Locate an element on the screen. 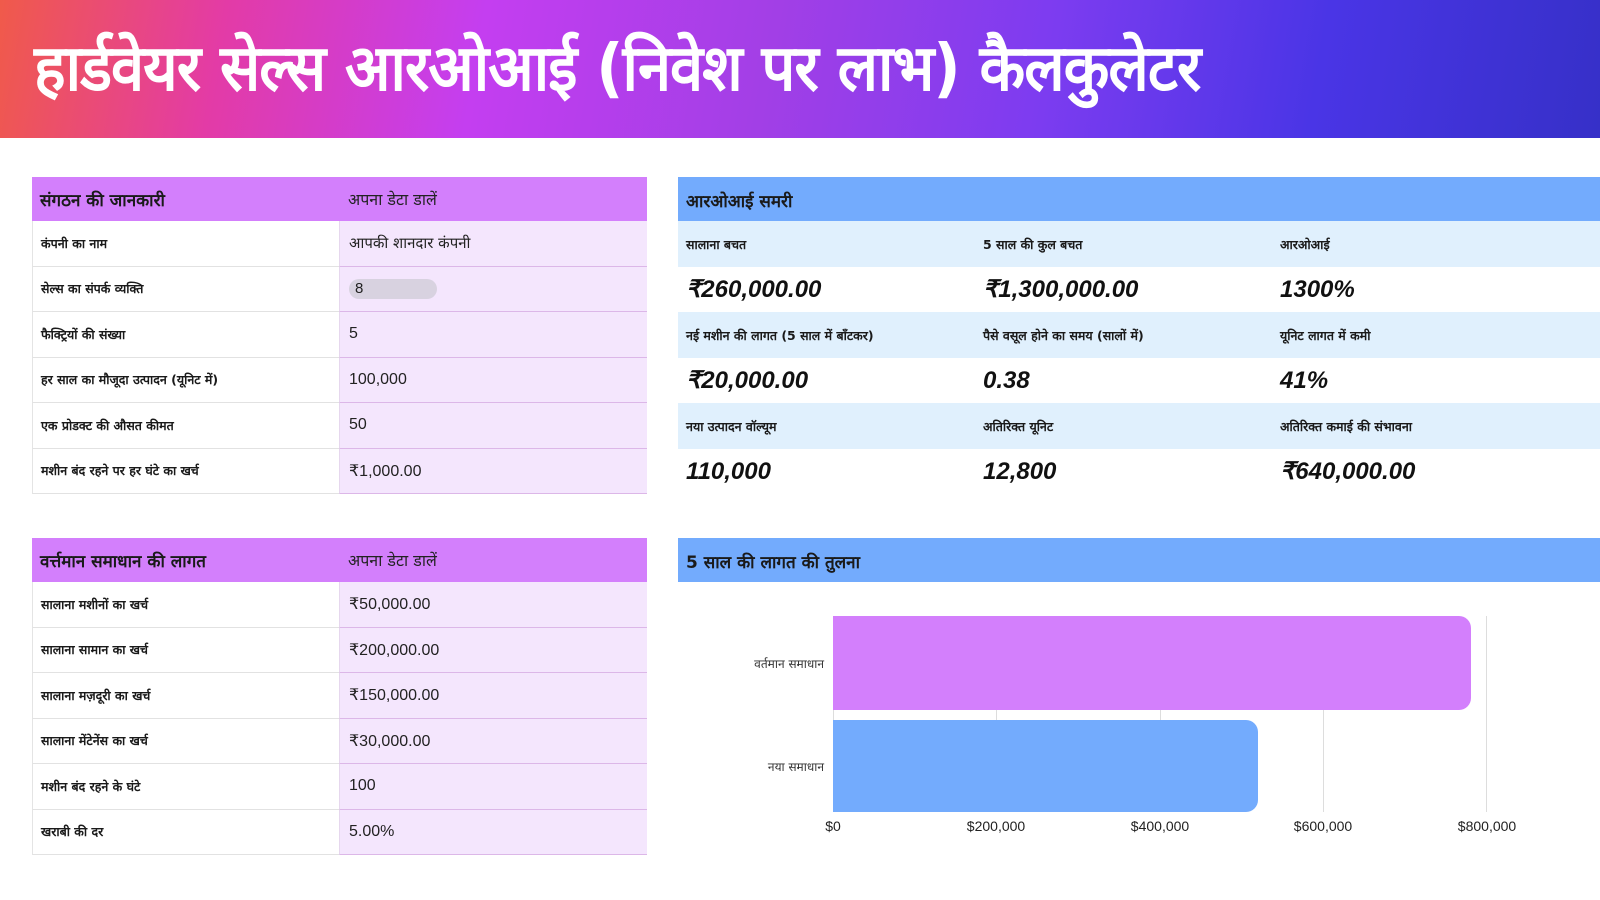 The height and width of the screenshot is (900, 1600). material-cost-input: ₹200,000.00 is located at coordinates (493, 650).